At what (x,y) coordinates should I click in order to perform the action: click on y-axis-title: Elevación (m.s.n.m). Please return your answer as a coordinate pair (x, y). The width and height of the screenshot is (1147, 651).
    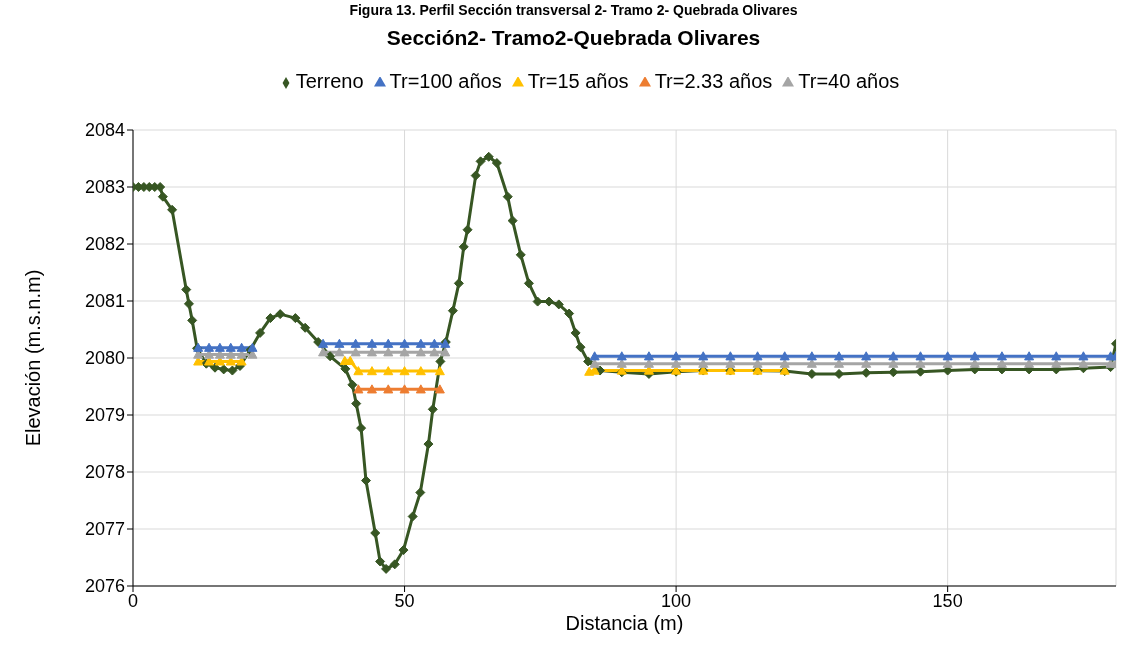
    Looking at the image, I should click on (33, 358).